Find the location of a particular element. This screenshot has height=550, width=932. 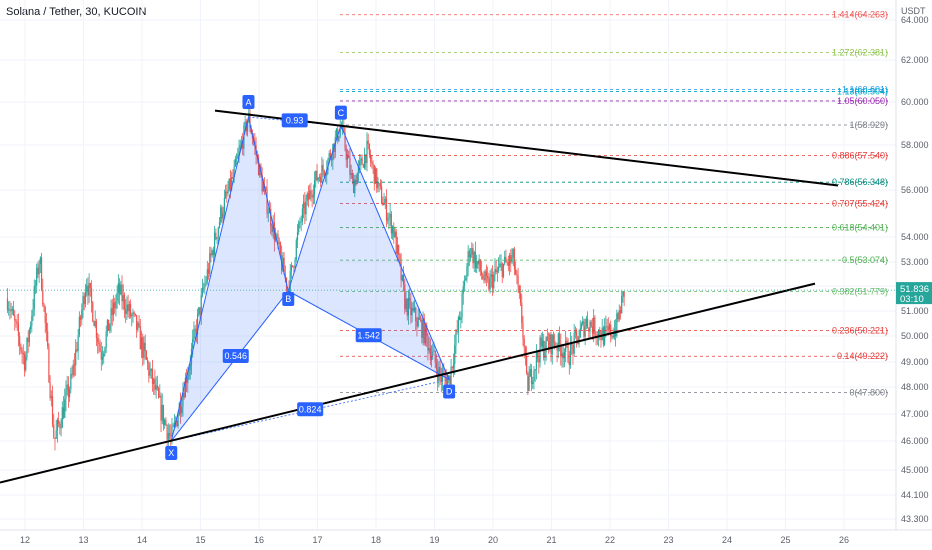

svg-text: 0.546 is located at coordinates (235, 356).